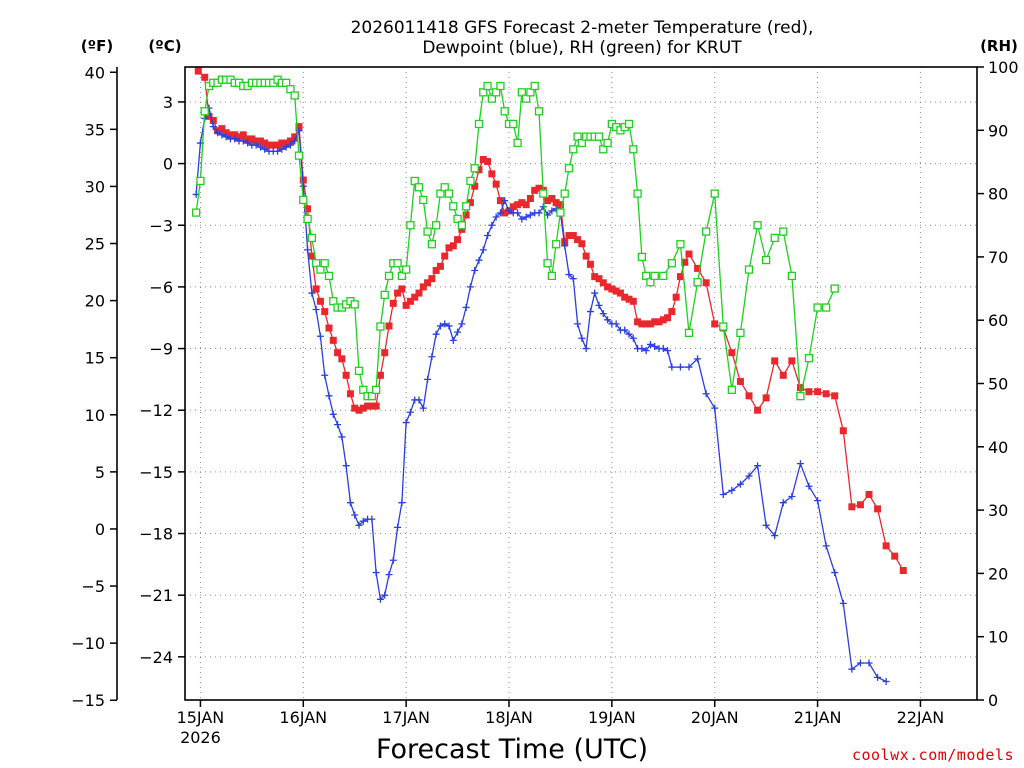 The width and height of the screenshot is (1024, 768). What do you see at coordinates (818, 717) in the screenshot?
I see `x-tick-label: 21JAN` at bounding box center [818, 717].